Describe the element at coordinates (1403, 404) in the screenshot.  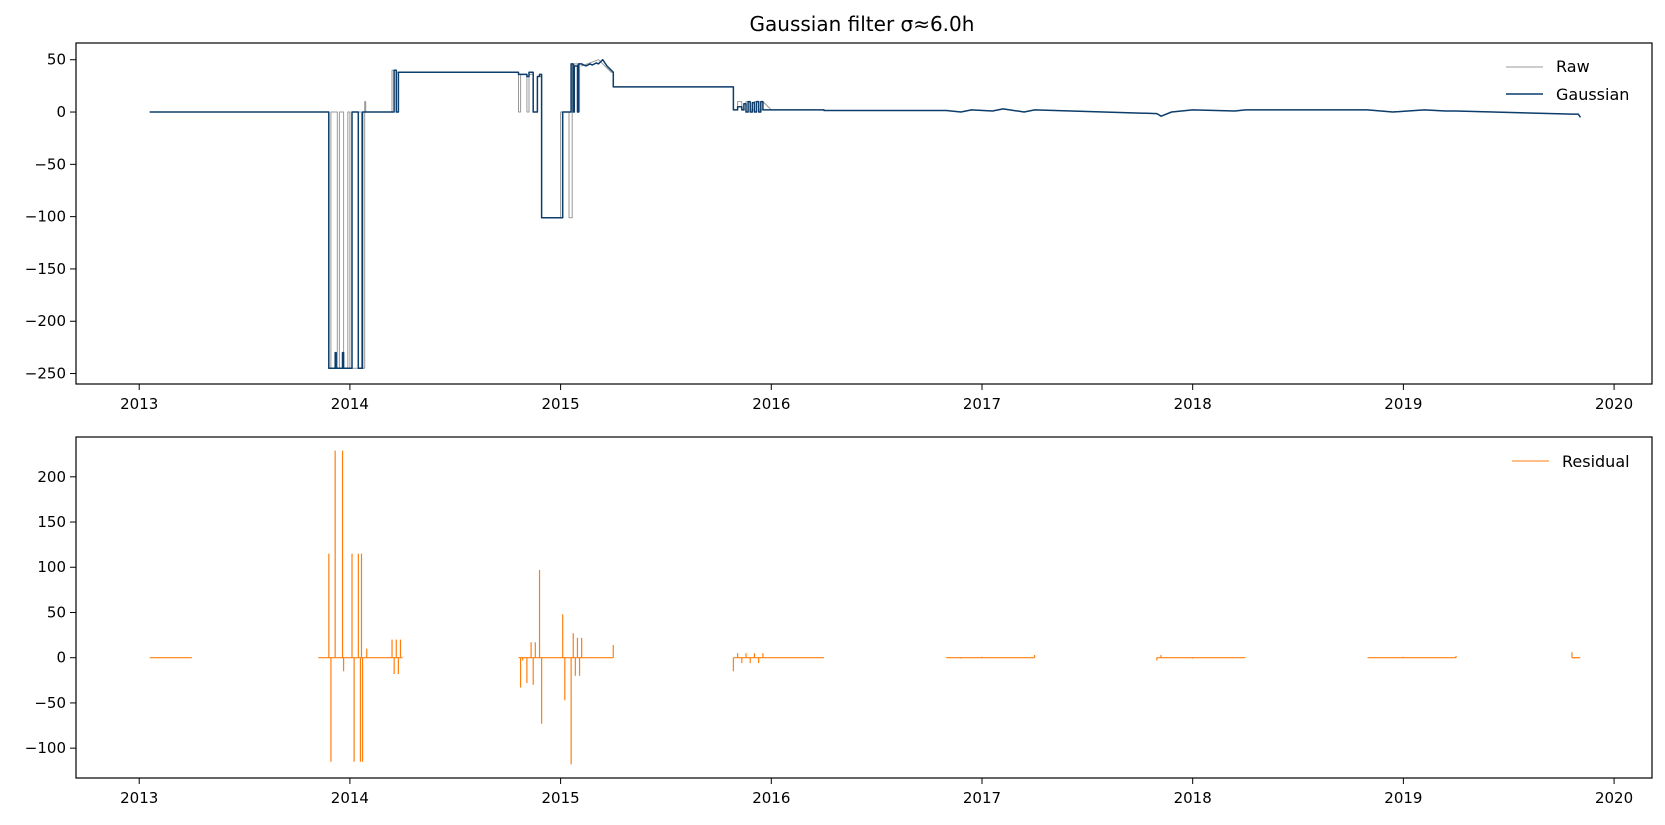
I see `raw-gaussian-x-tick-label: 2019` at that location.